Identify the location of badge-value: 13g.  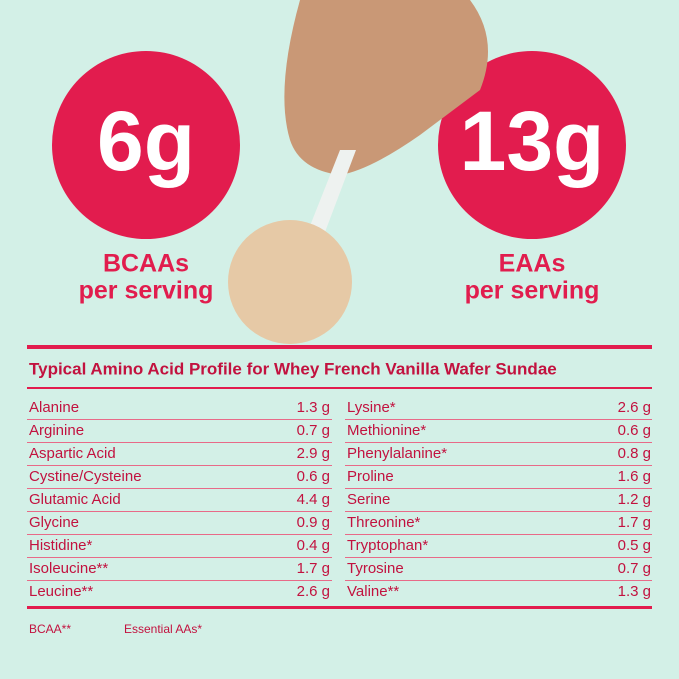
(532, 141).